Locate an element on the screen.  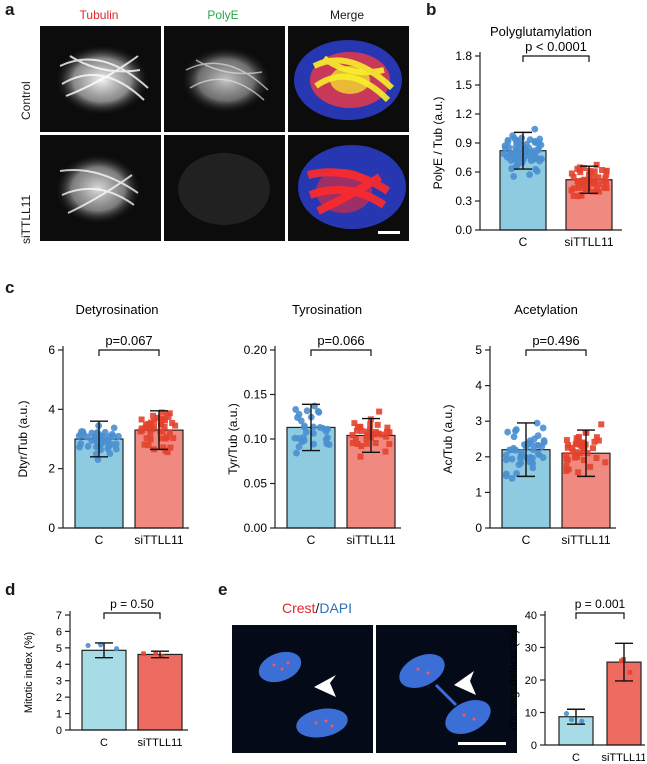
y-axis-label: PolyE / Tub (a.u.) is located at coordinates (438, 143).